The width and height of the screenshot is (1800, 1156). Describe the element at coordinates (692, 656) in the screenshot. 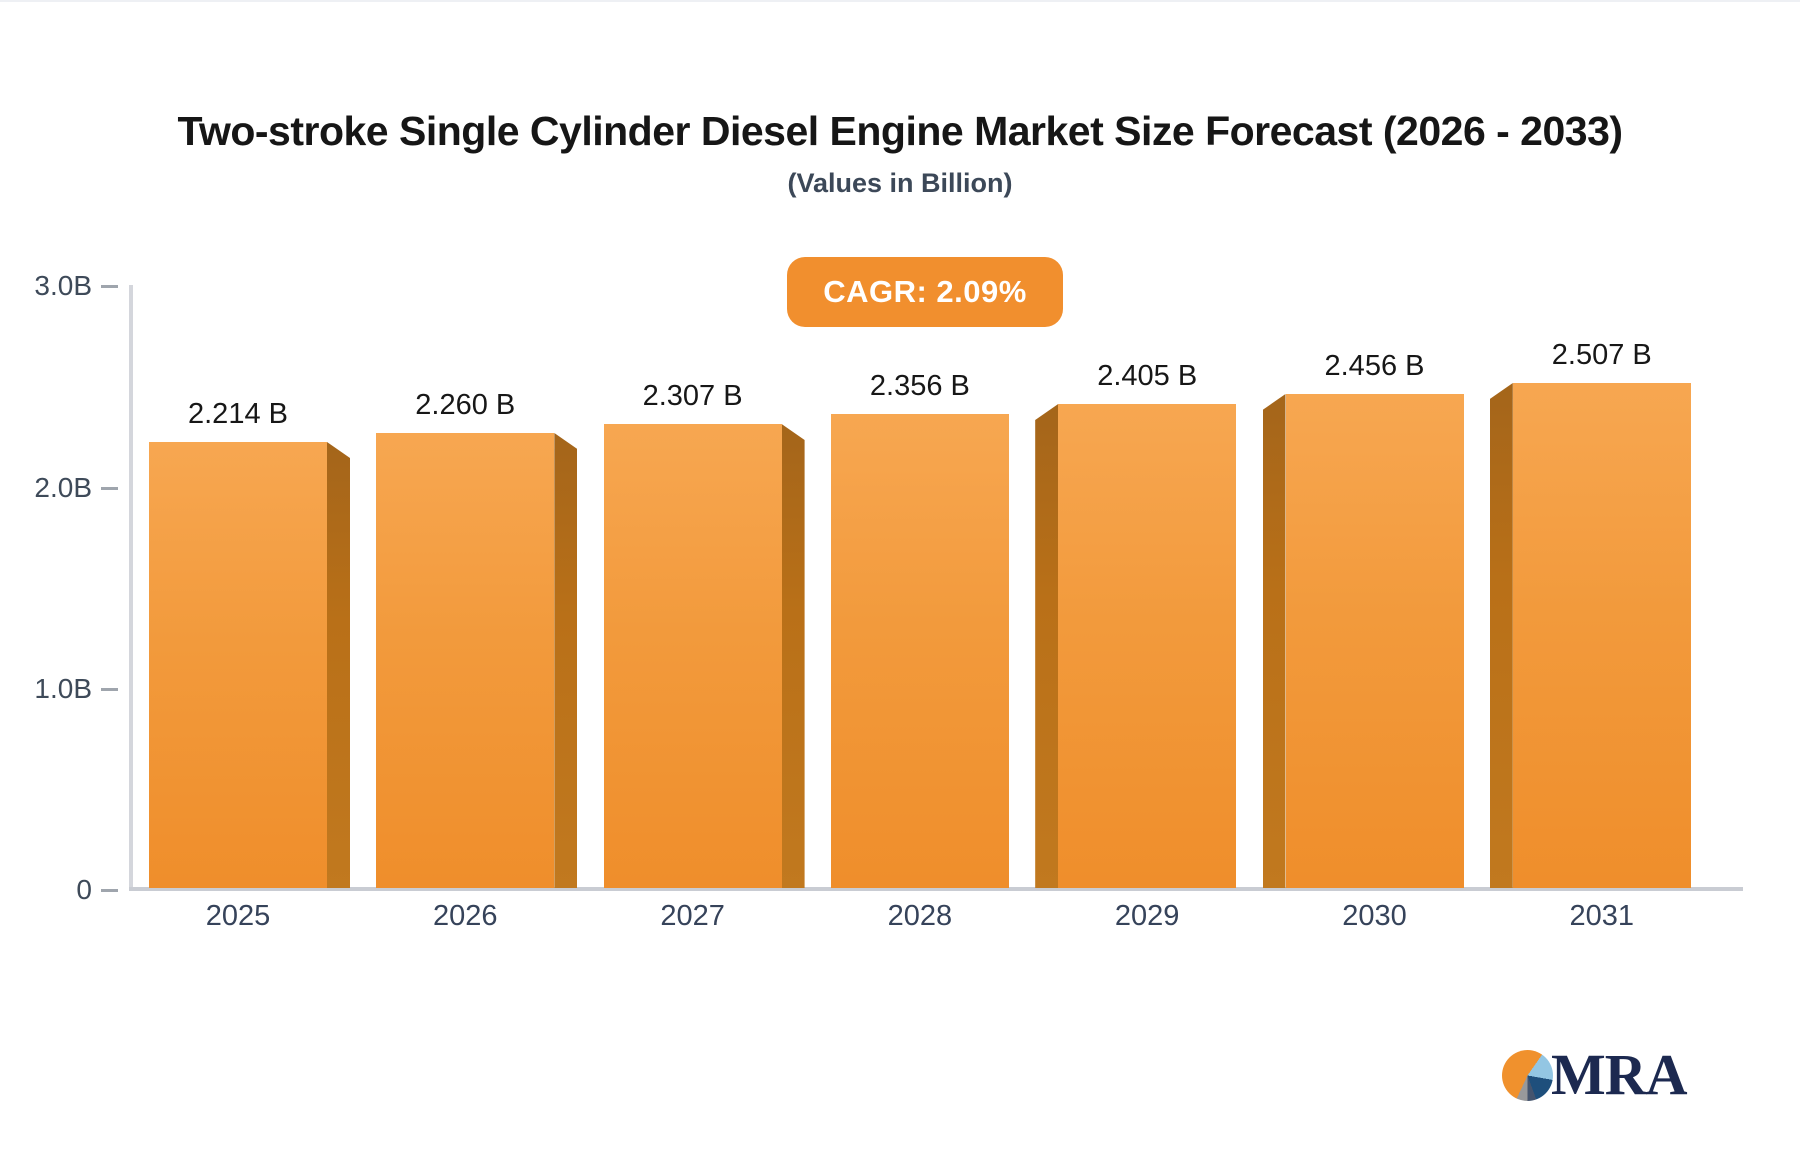

I see `bar-2027` at that location.